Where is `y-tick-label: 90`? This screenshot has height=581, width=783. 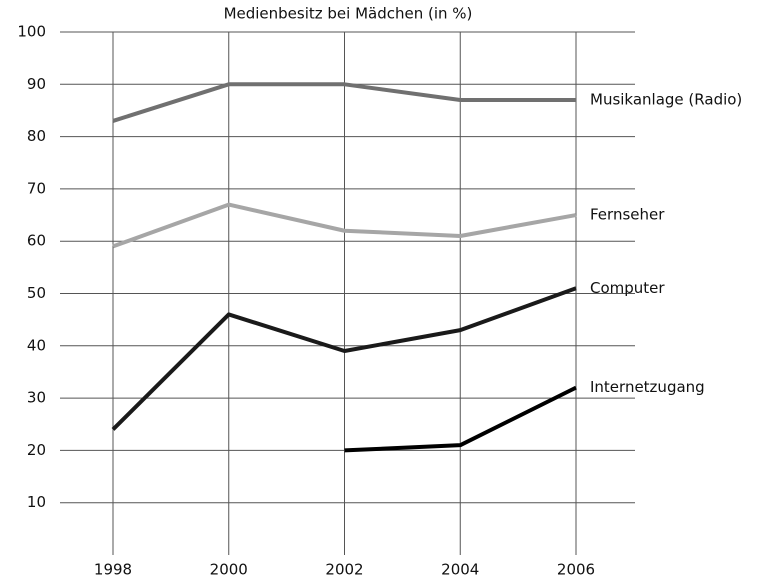
y-tick-label: 90 is located at coordinates (36, 84).